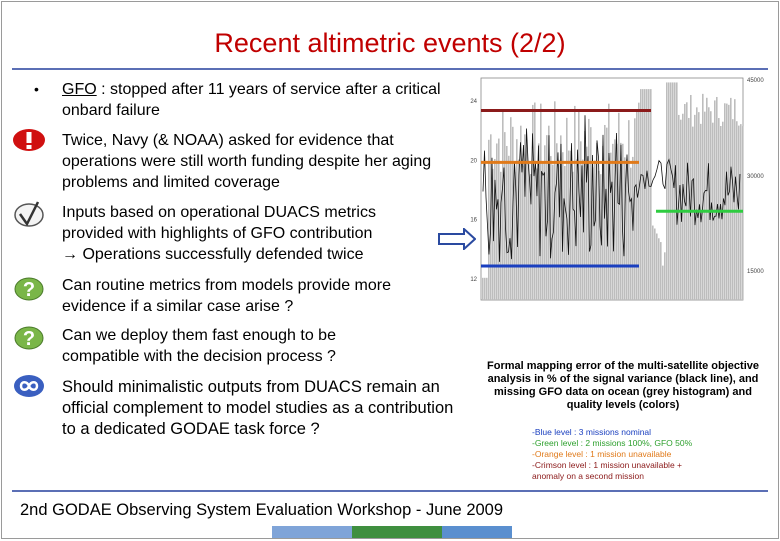  Describe the element at coordinates (457, 239) in the screenshot. I see `big-right-arrow-icon` at that location.